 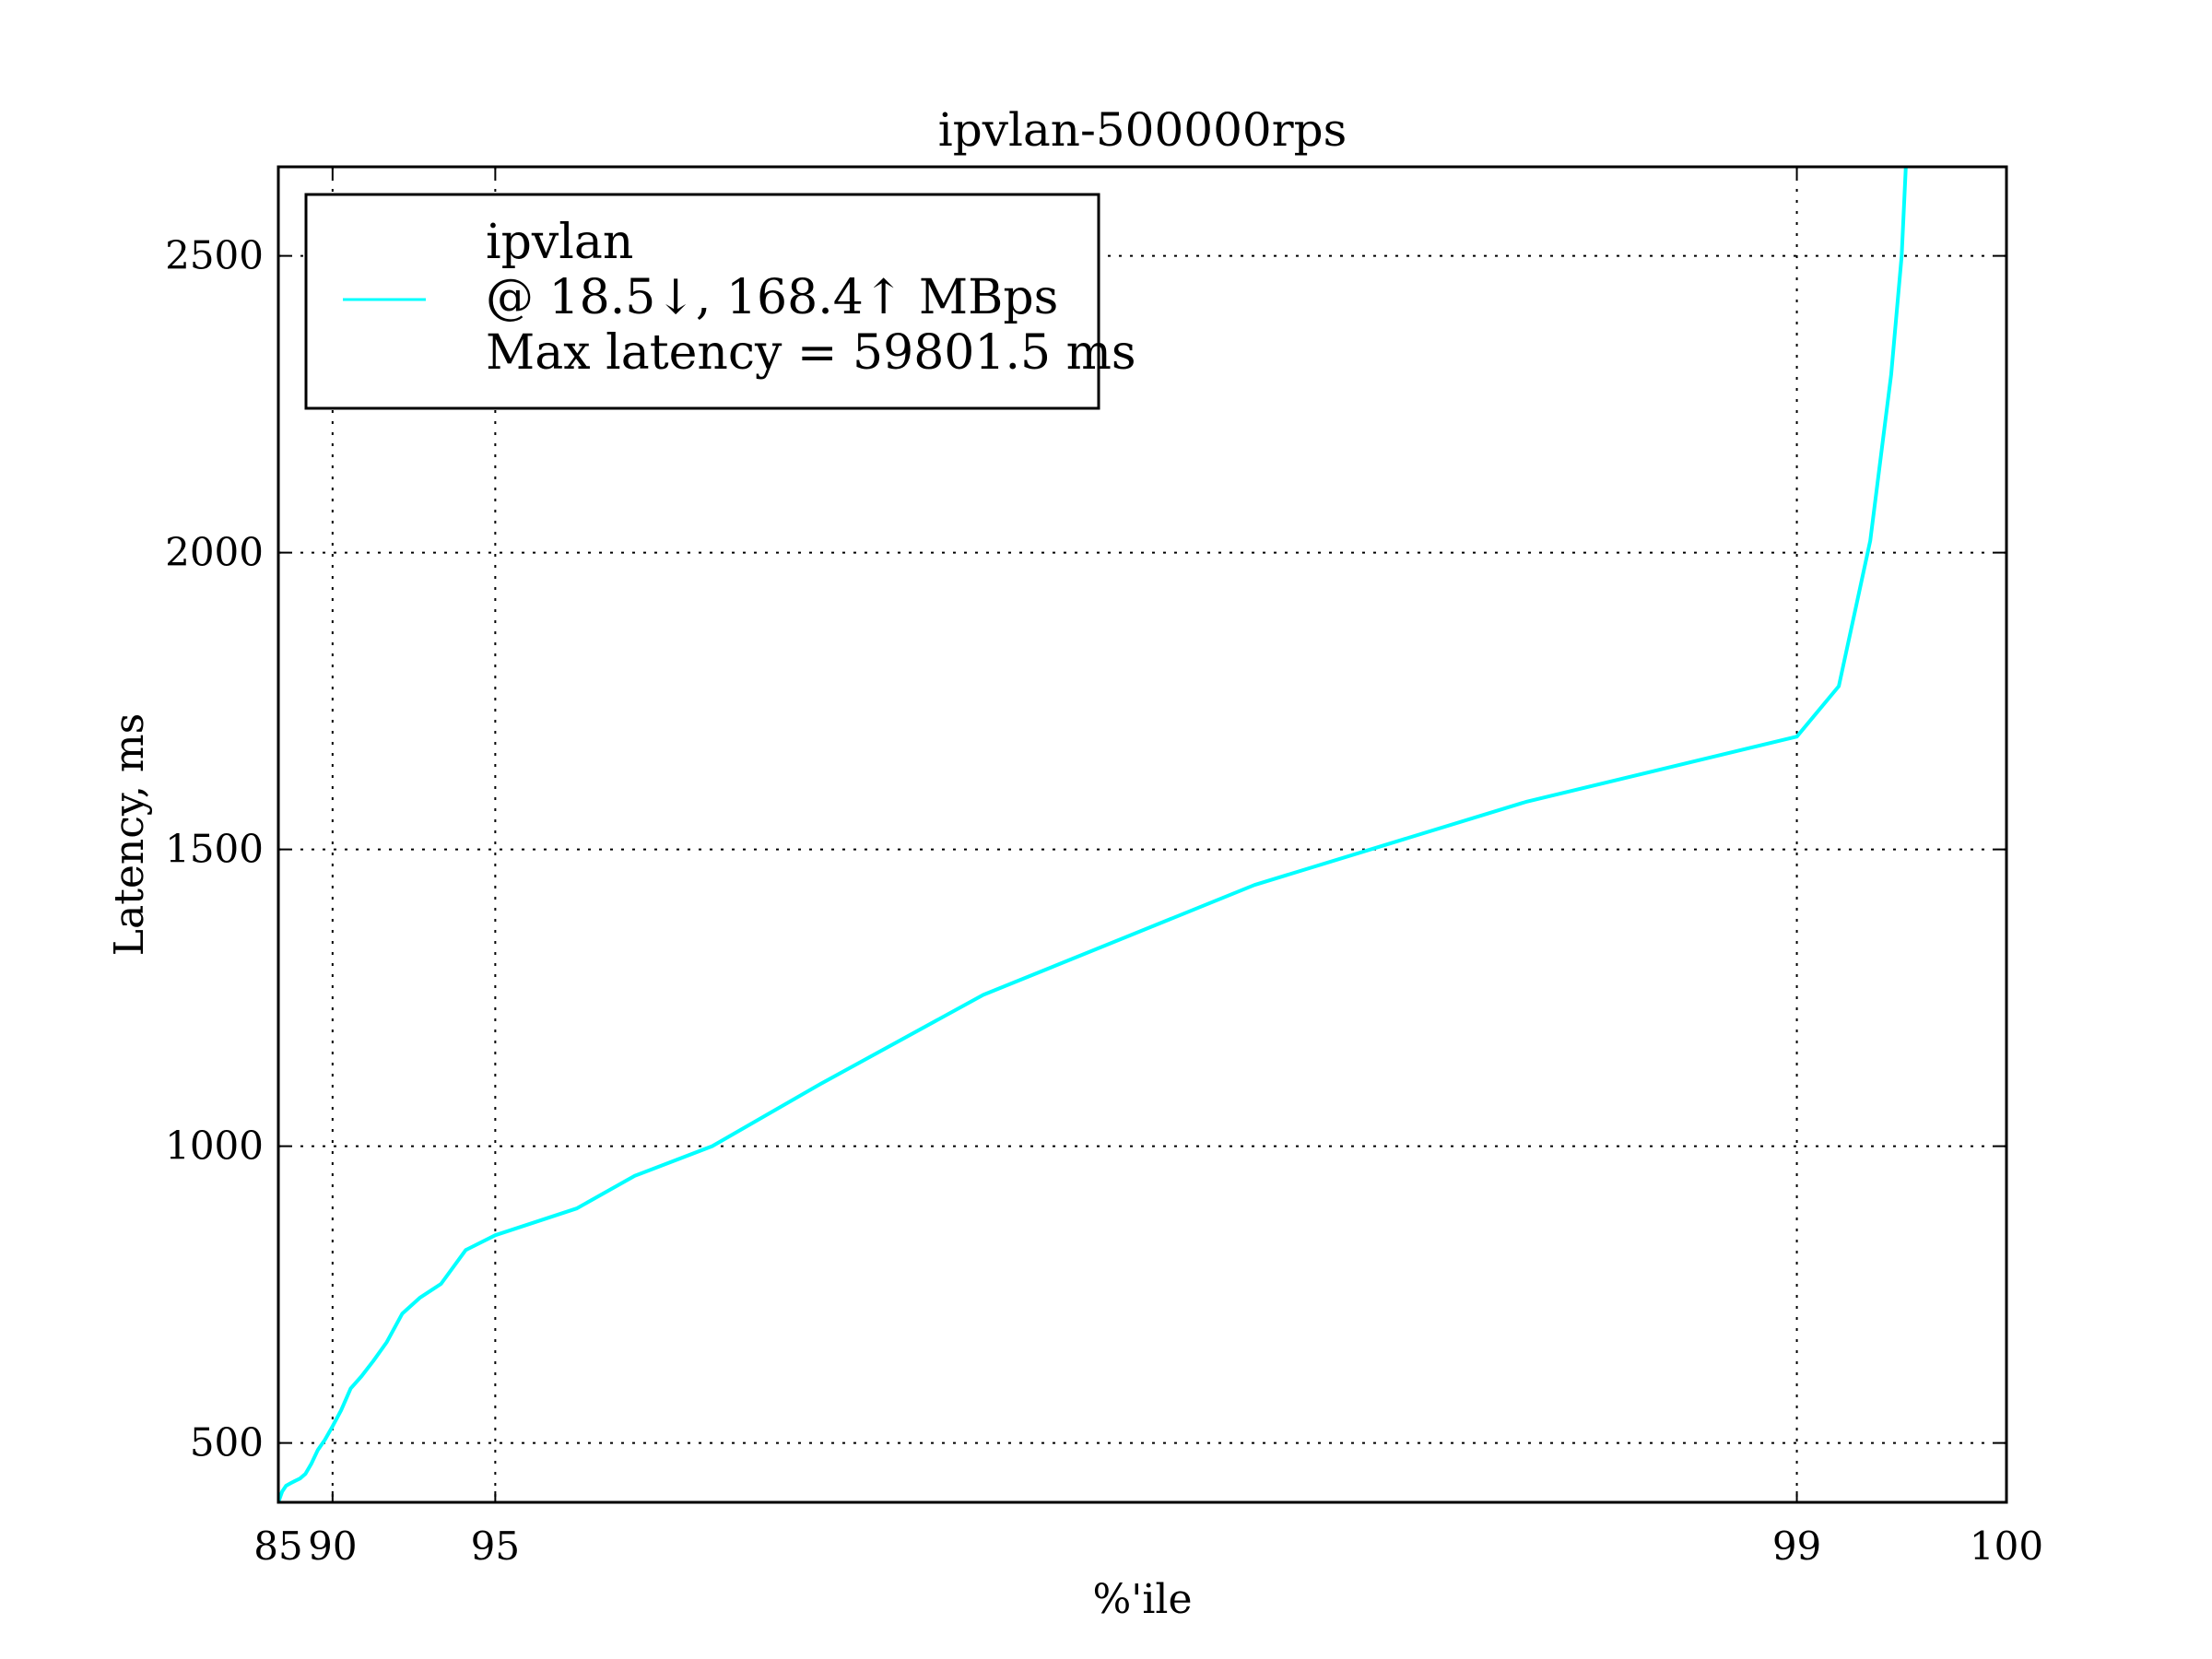 I want to click on y-tick-label: 2500, so click(x=214, y=255).